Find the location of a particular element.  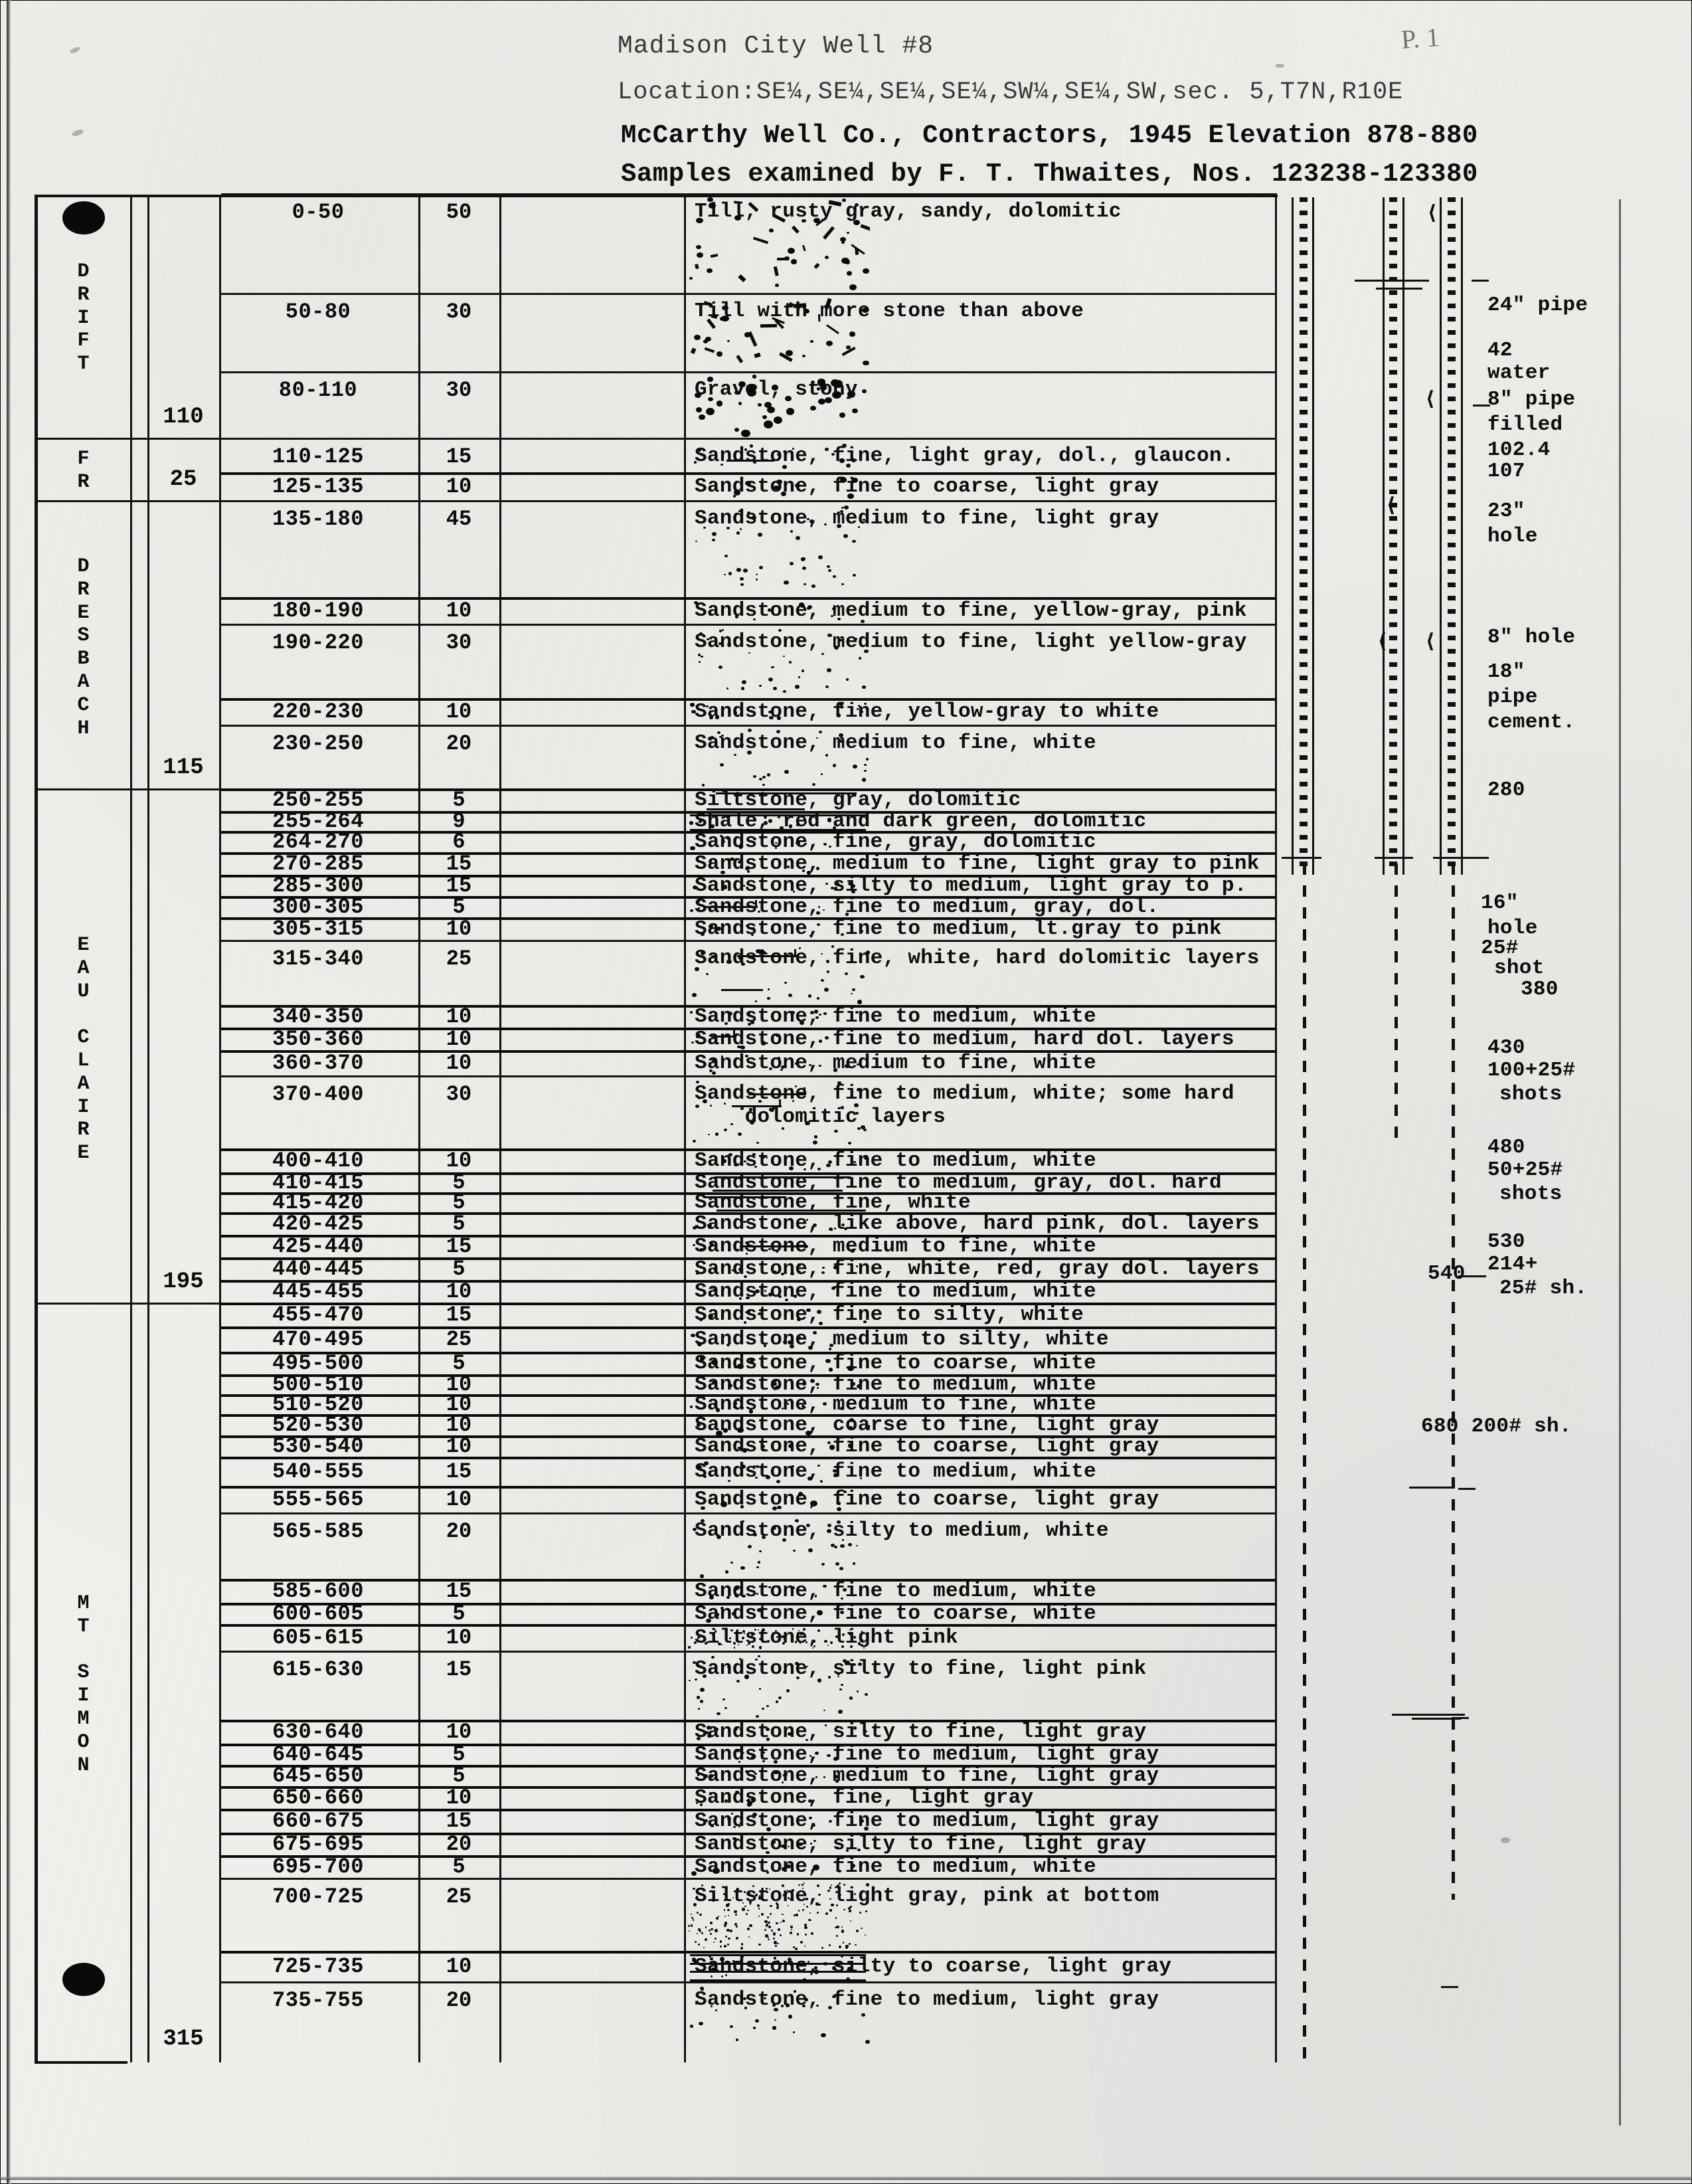

row-description: Sandstone, silty to coarse, light gray is located at coordinates (934, 1966).